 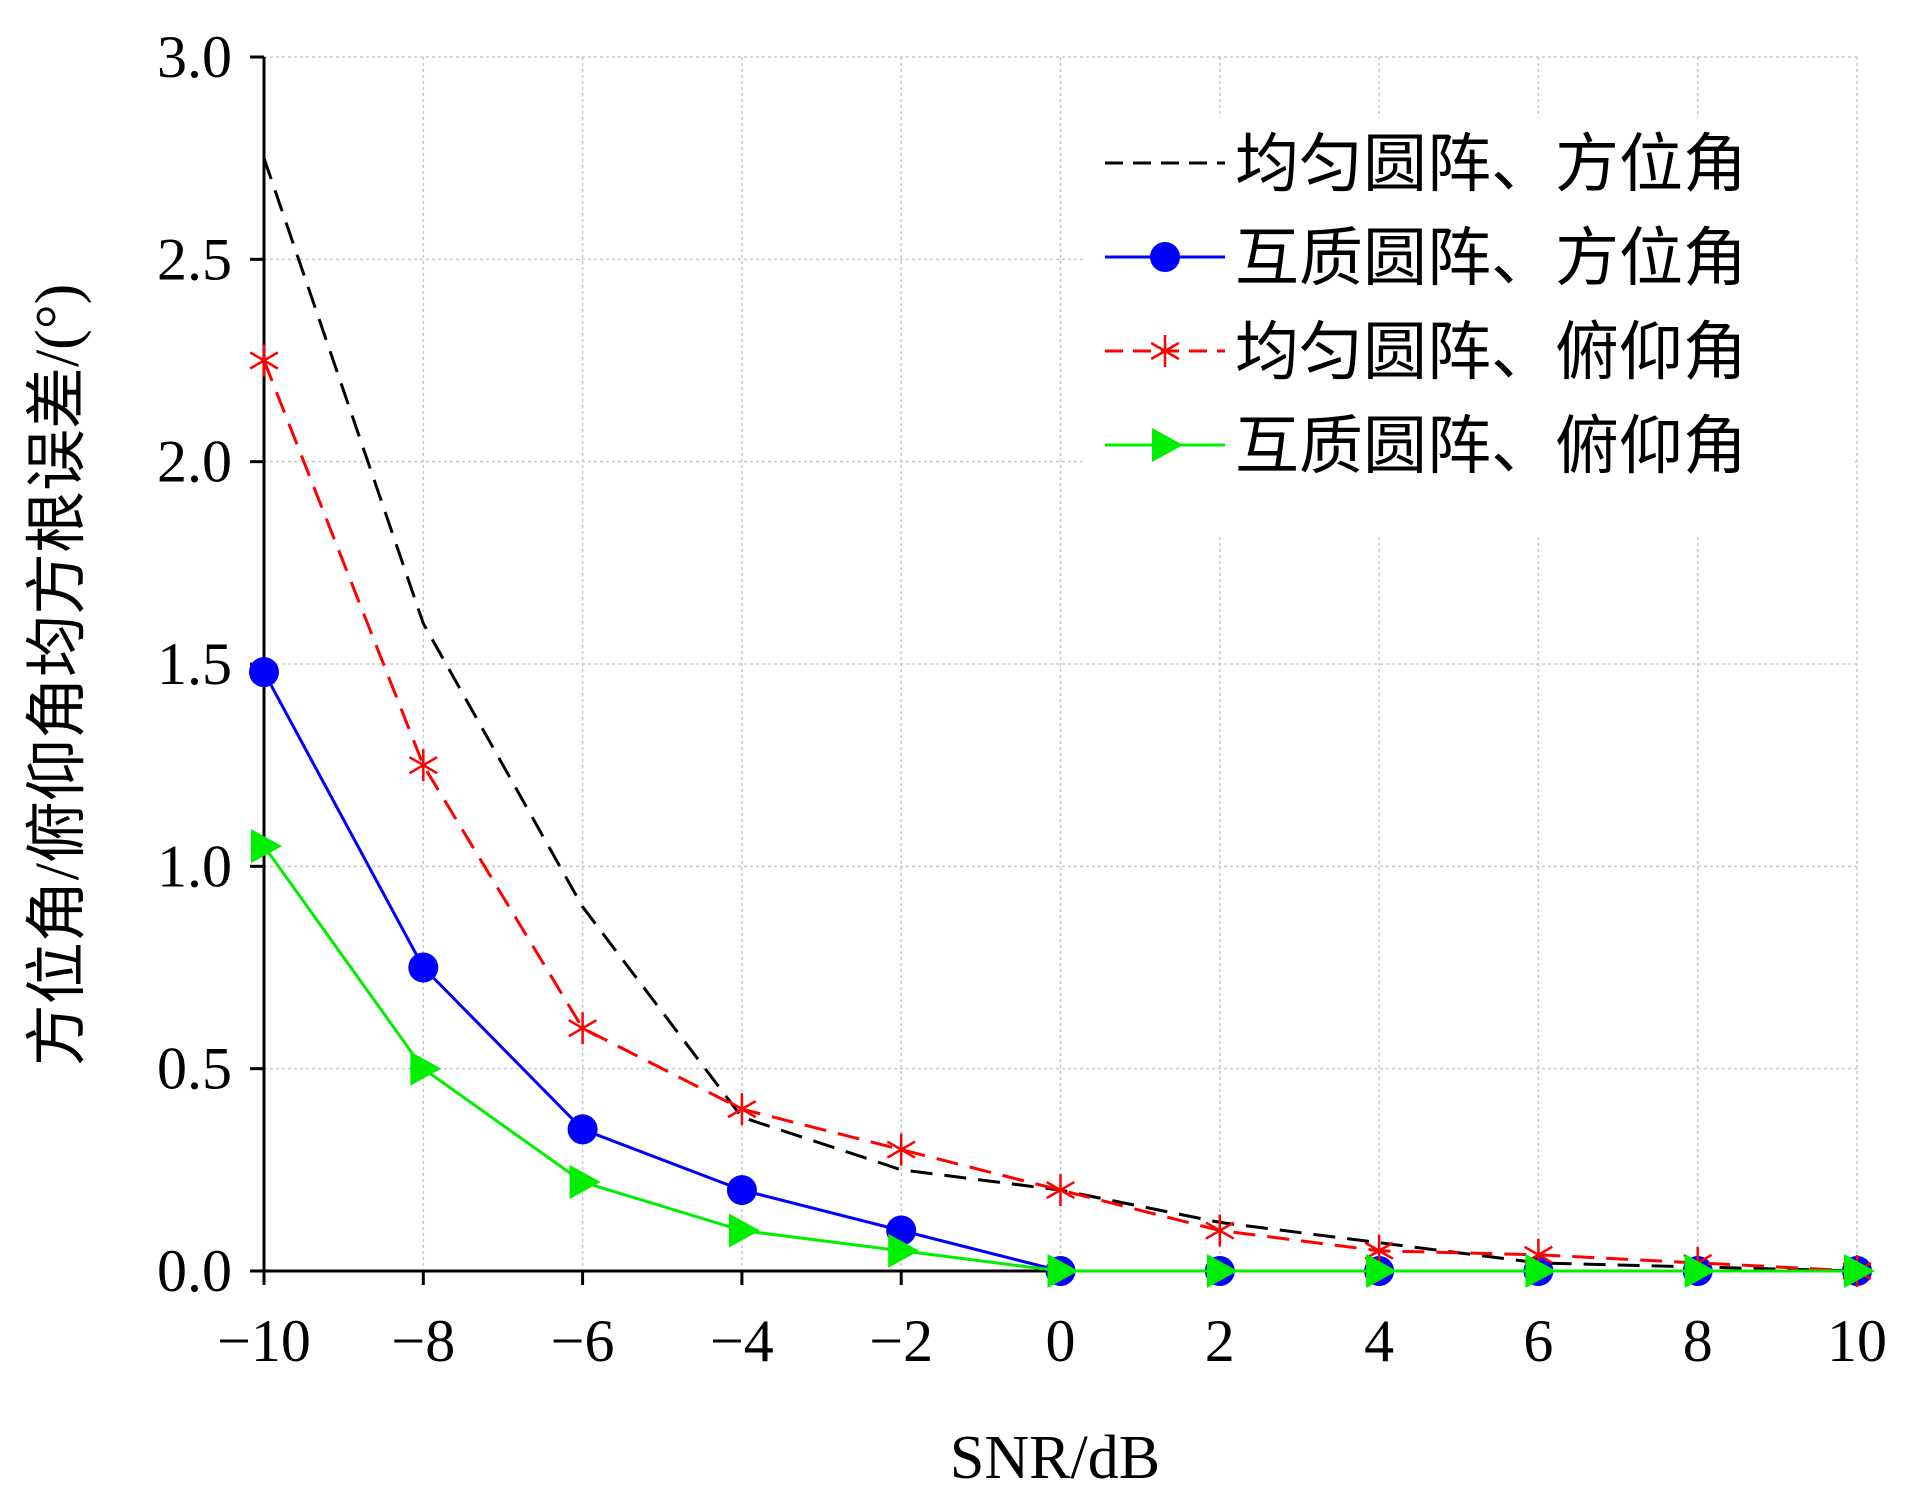 I want to click on x-tick-labels: −10 −8 −6 −4 −2 0 2 4 6 8 10, so click(x=1052, y=1341).